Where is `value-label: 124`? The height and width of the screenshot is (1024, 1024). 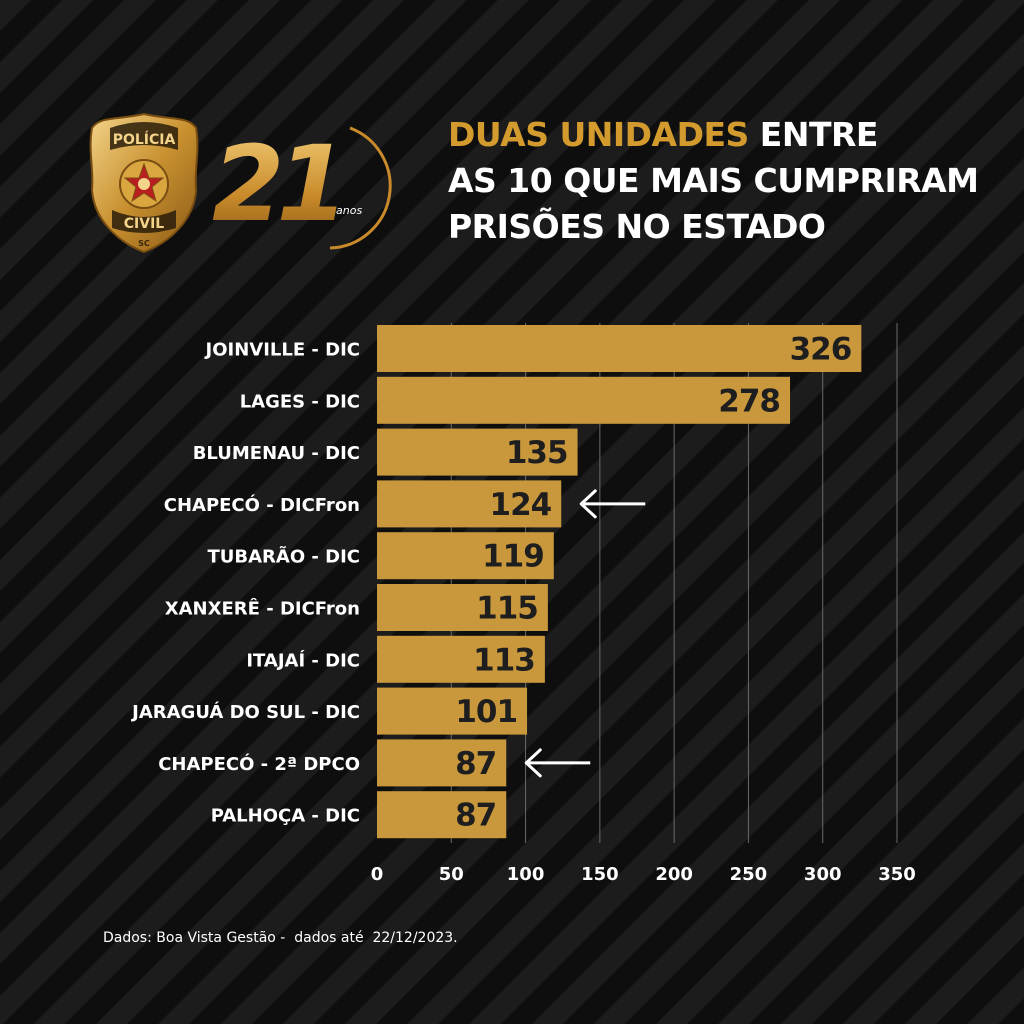
value-label: 124 is located at coordinates (521, 505).